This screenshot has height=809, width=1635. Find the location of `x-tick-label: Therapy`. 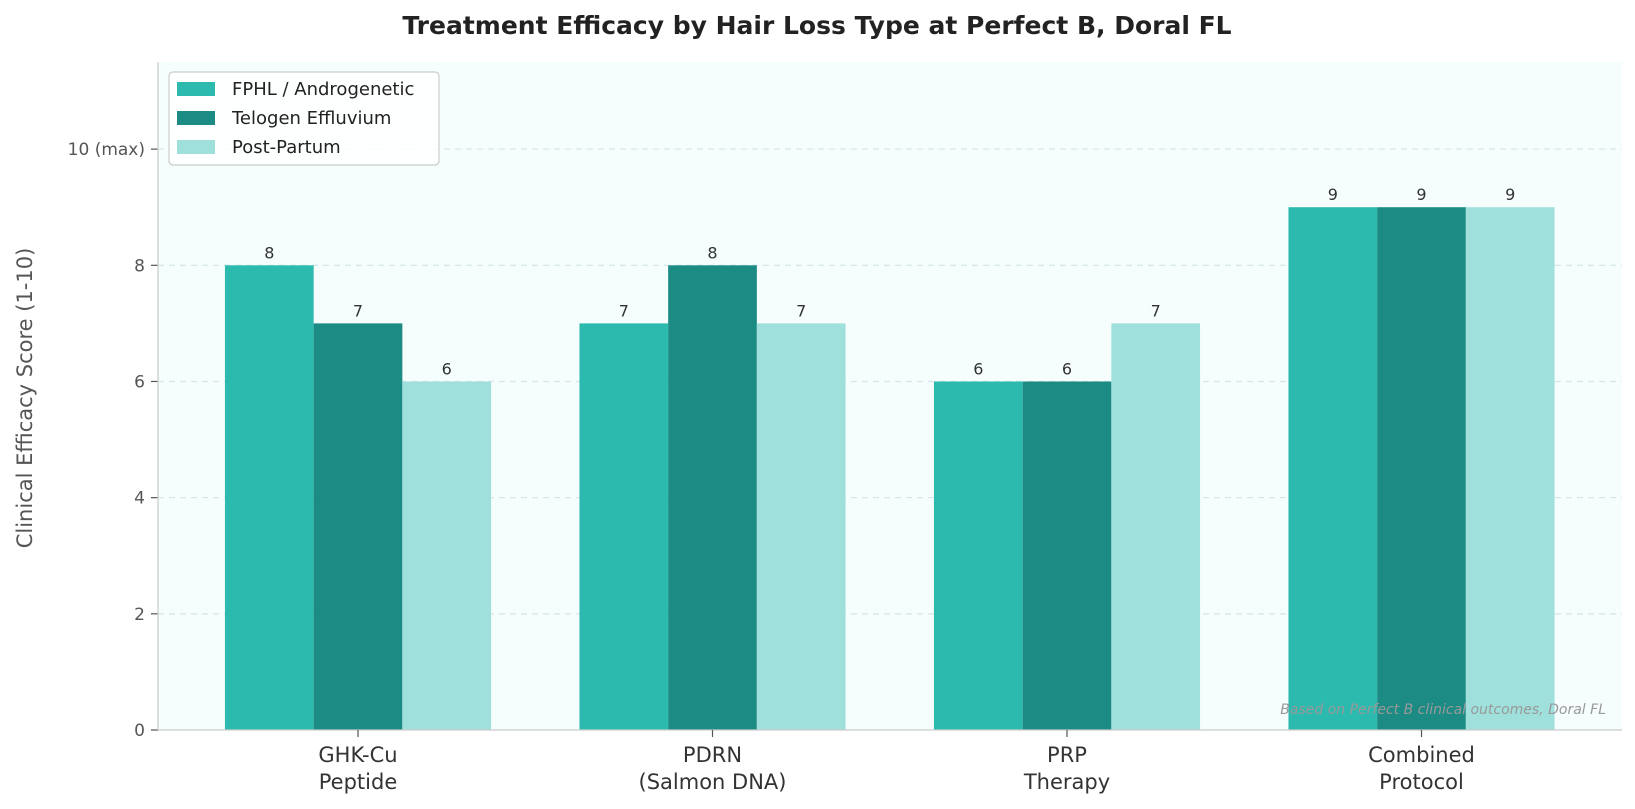

x-tick-label: Therapy is located at coordinates (1066, 782).